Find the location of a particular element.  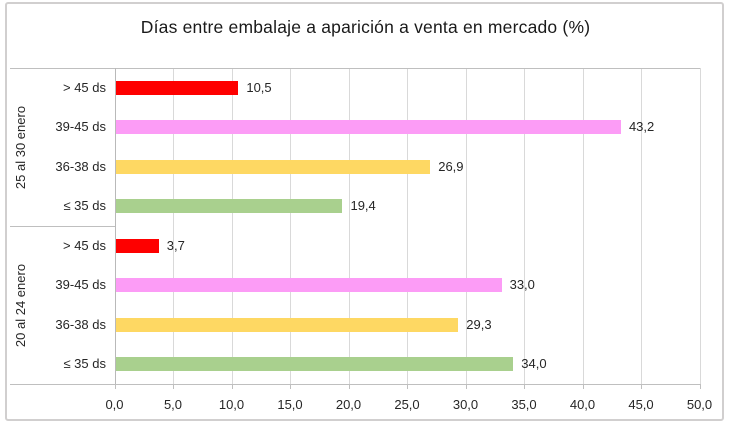

x-tick-label: 45,0 is located at coordinates (641, 404).